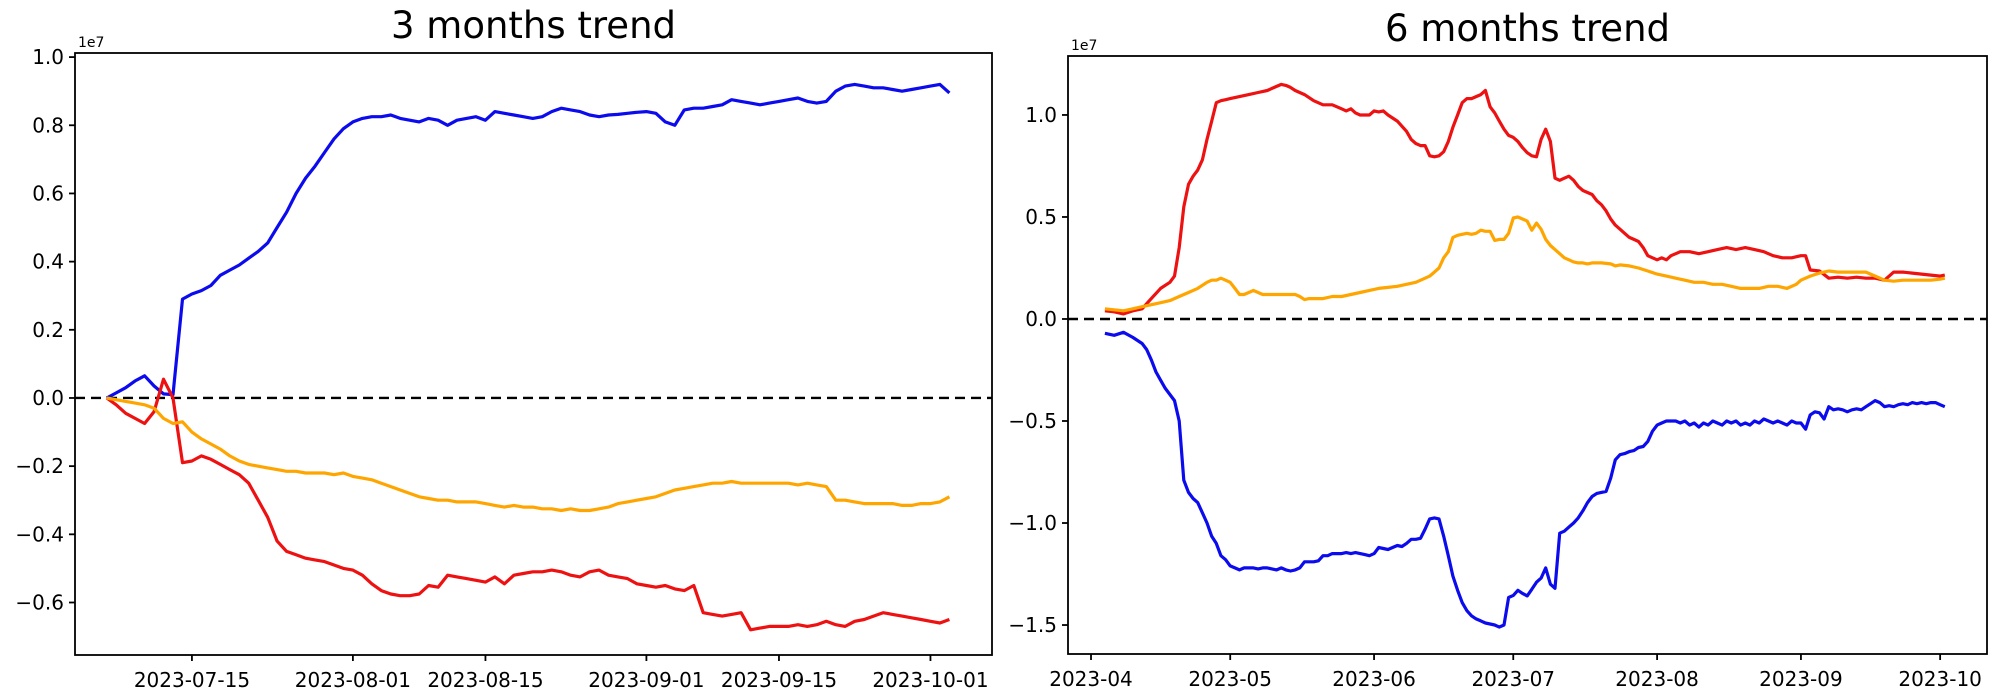  What do you see at coordinates (1374, 679) in the screenshot?
I see `x-tick-label: 2023-06` at bounding box center [1374, 679].